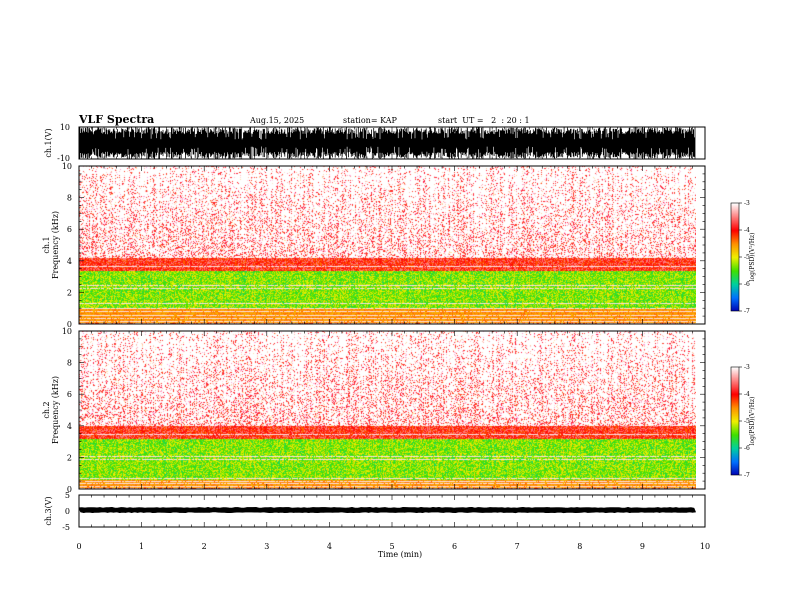 This screenshot has height=612, width=792. Describe the element at coordinates (69, 457) in the screenshot. I see `ch2-spec-ytick-label-2: 2` at that location.